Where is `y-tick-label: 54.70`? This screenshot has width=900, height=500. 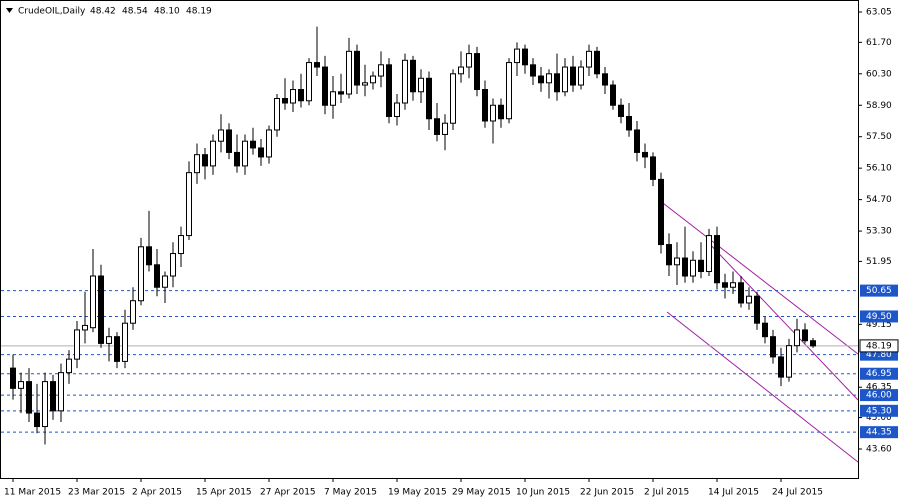
y-tick-label: 54.70 is located at coordinates (879, 200).